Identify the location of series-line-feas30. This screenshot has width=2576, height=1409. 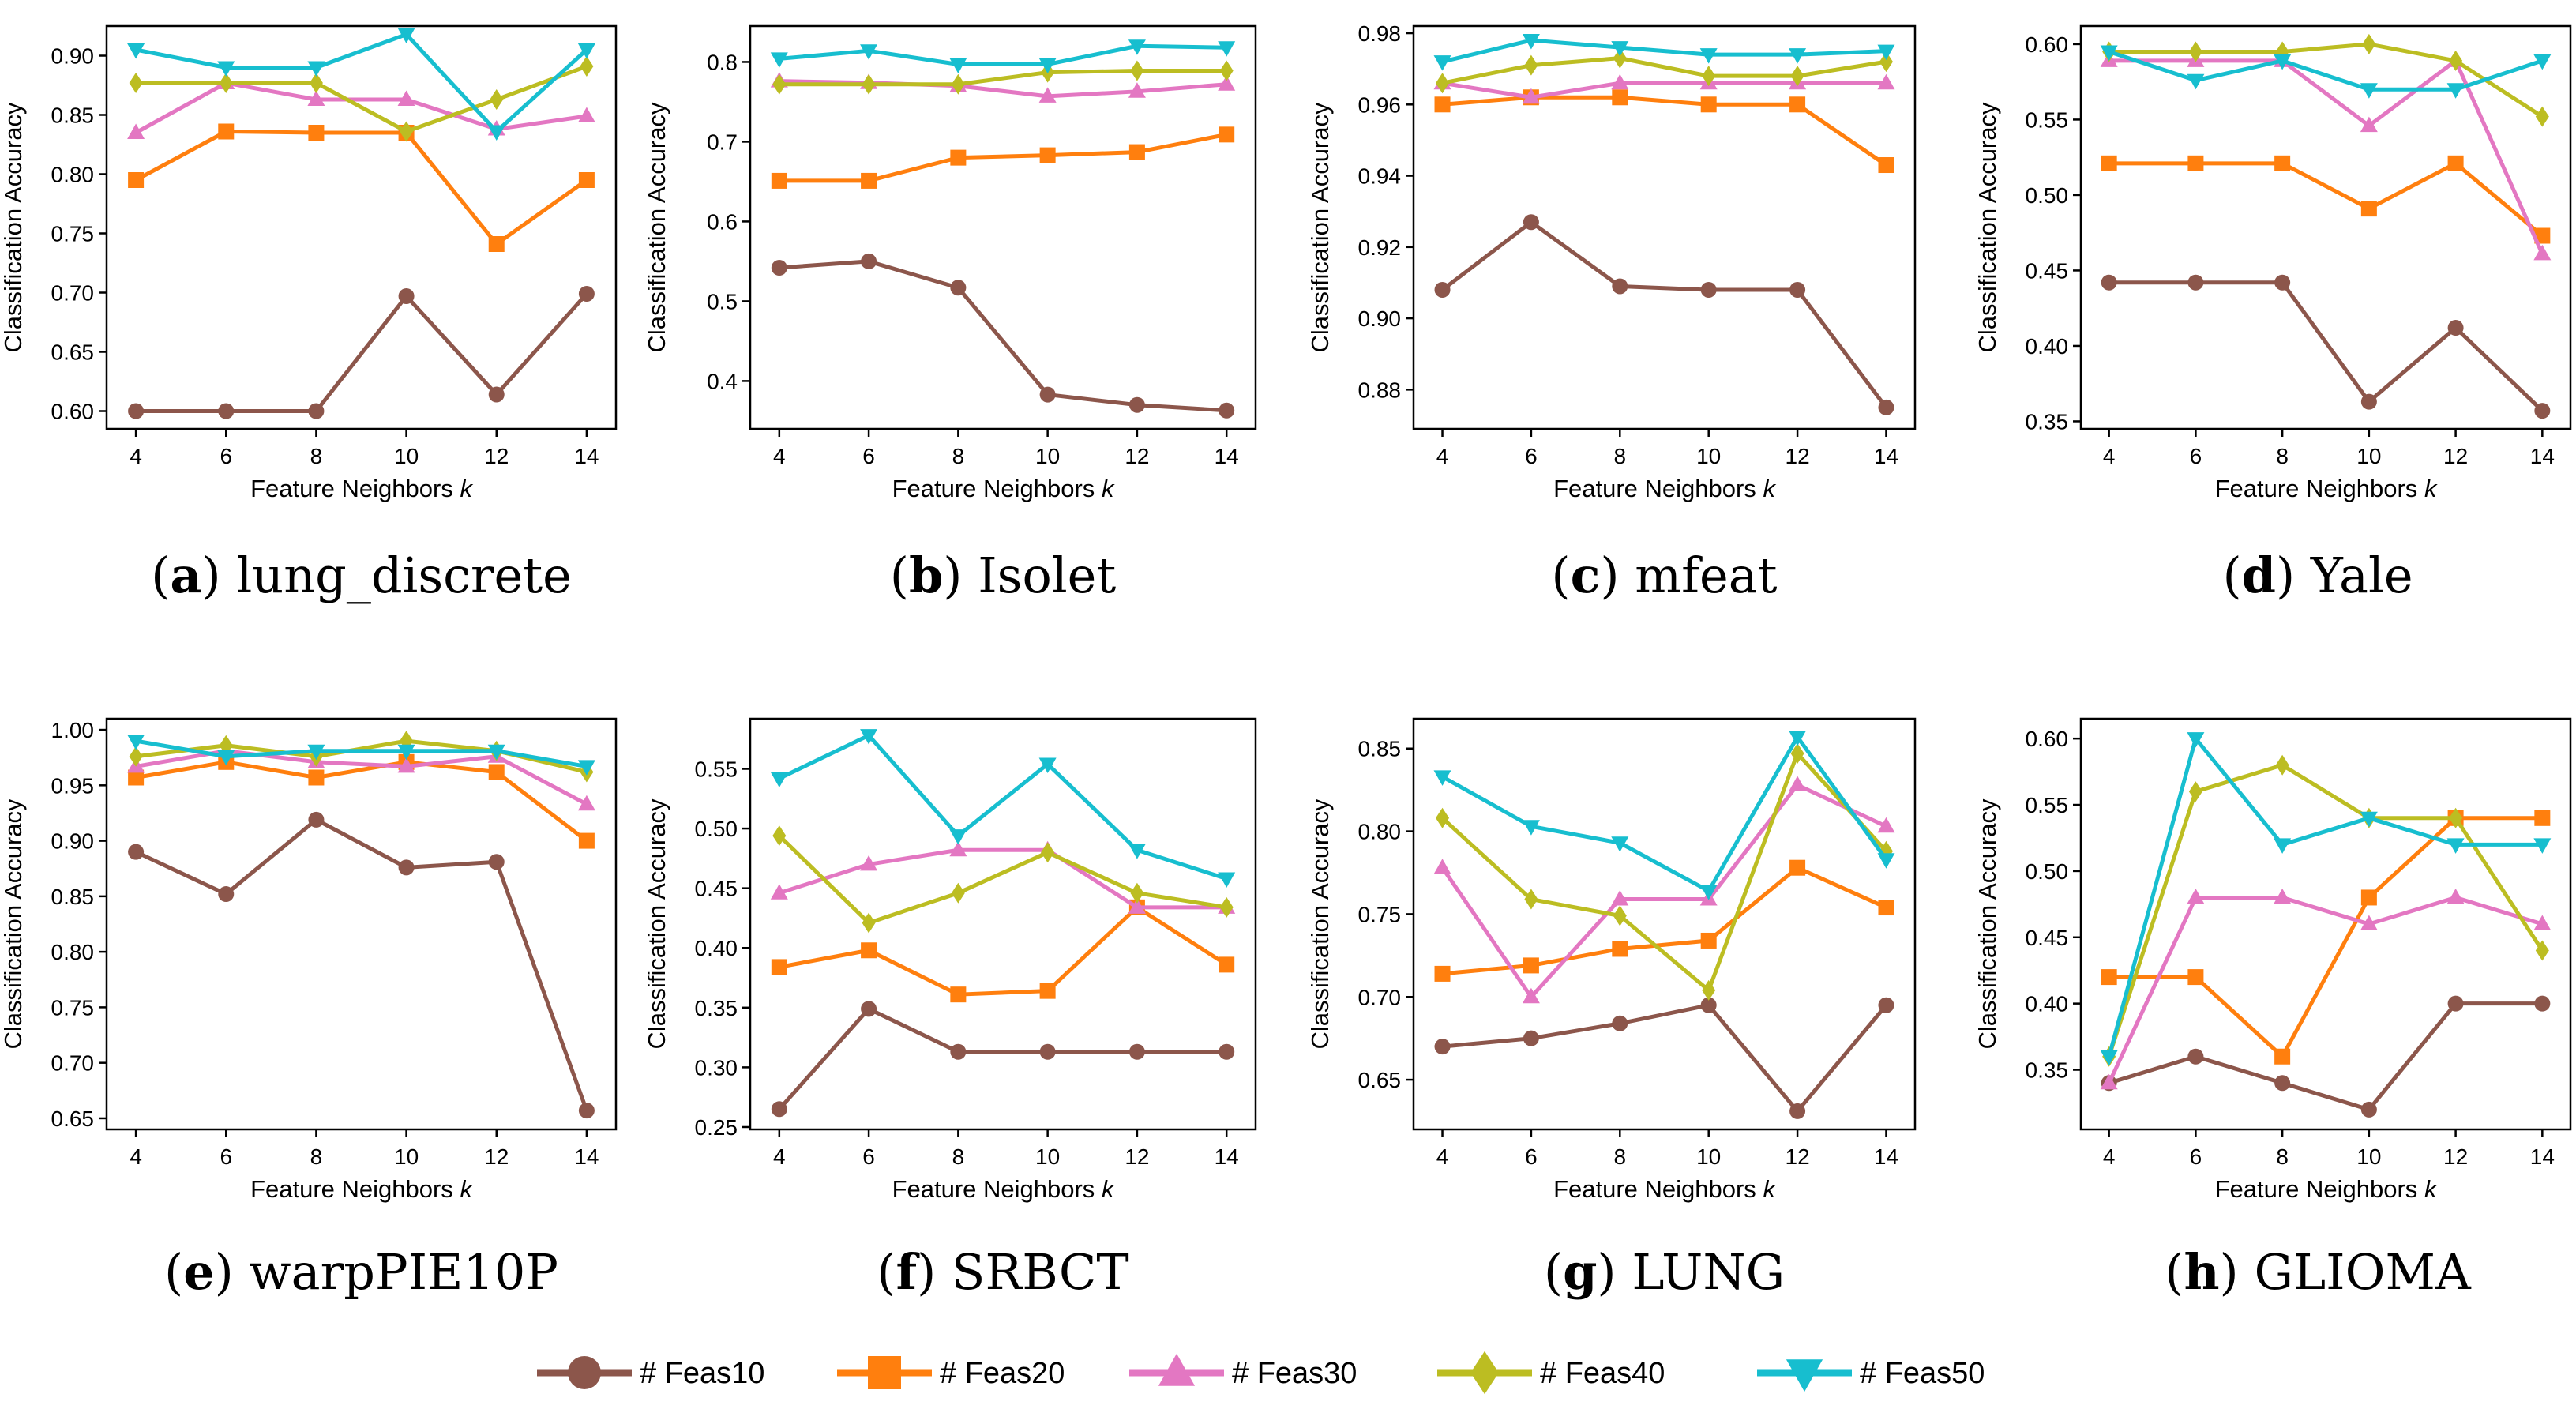
(361, 108).